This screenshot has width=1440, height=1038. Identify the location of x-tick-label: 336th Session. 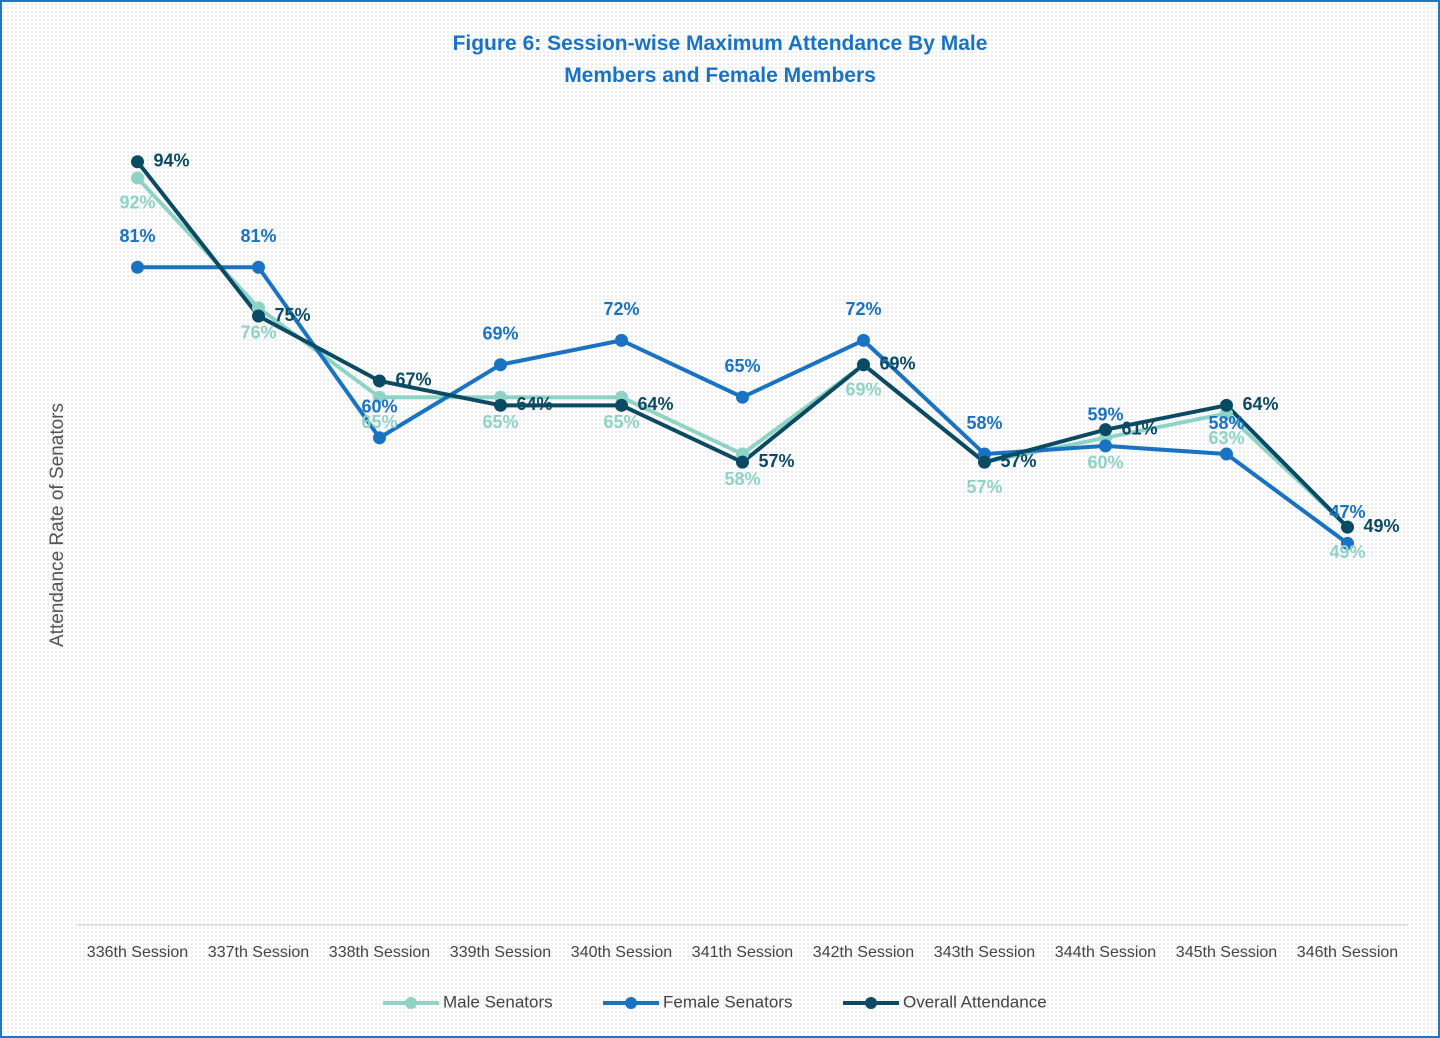
(137, 952).